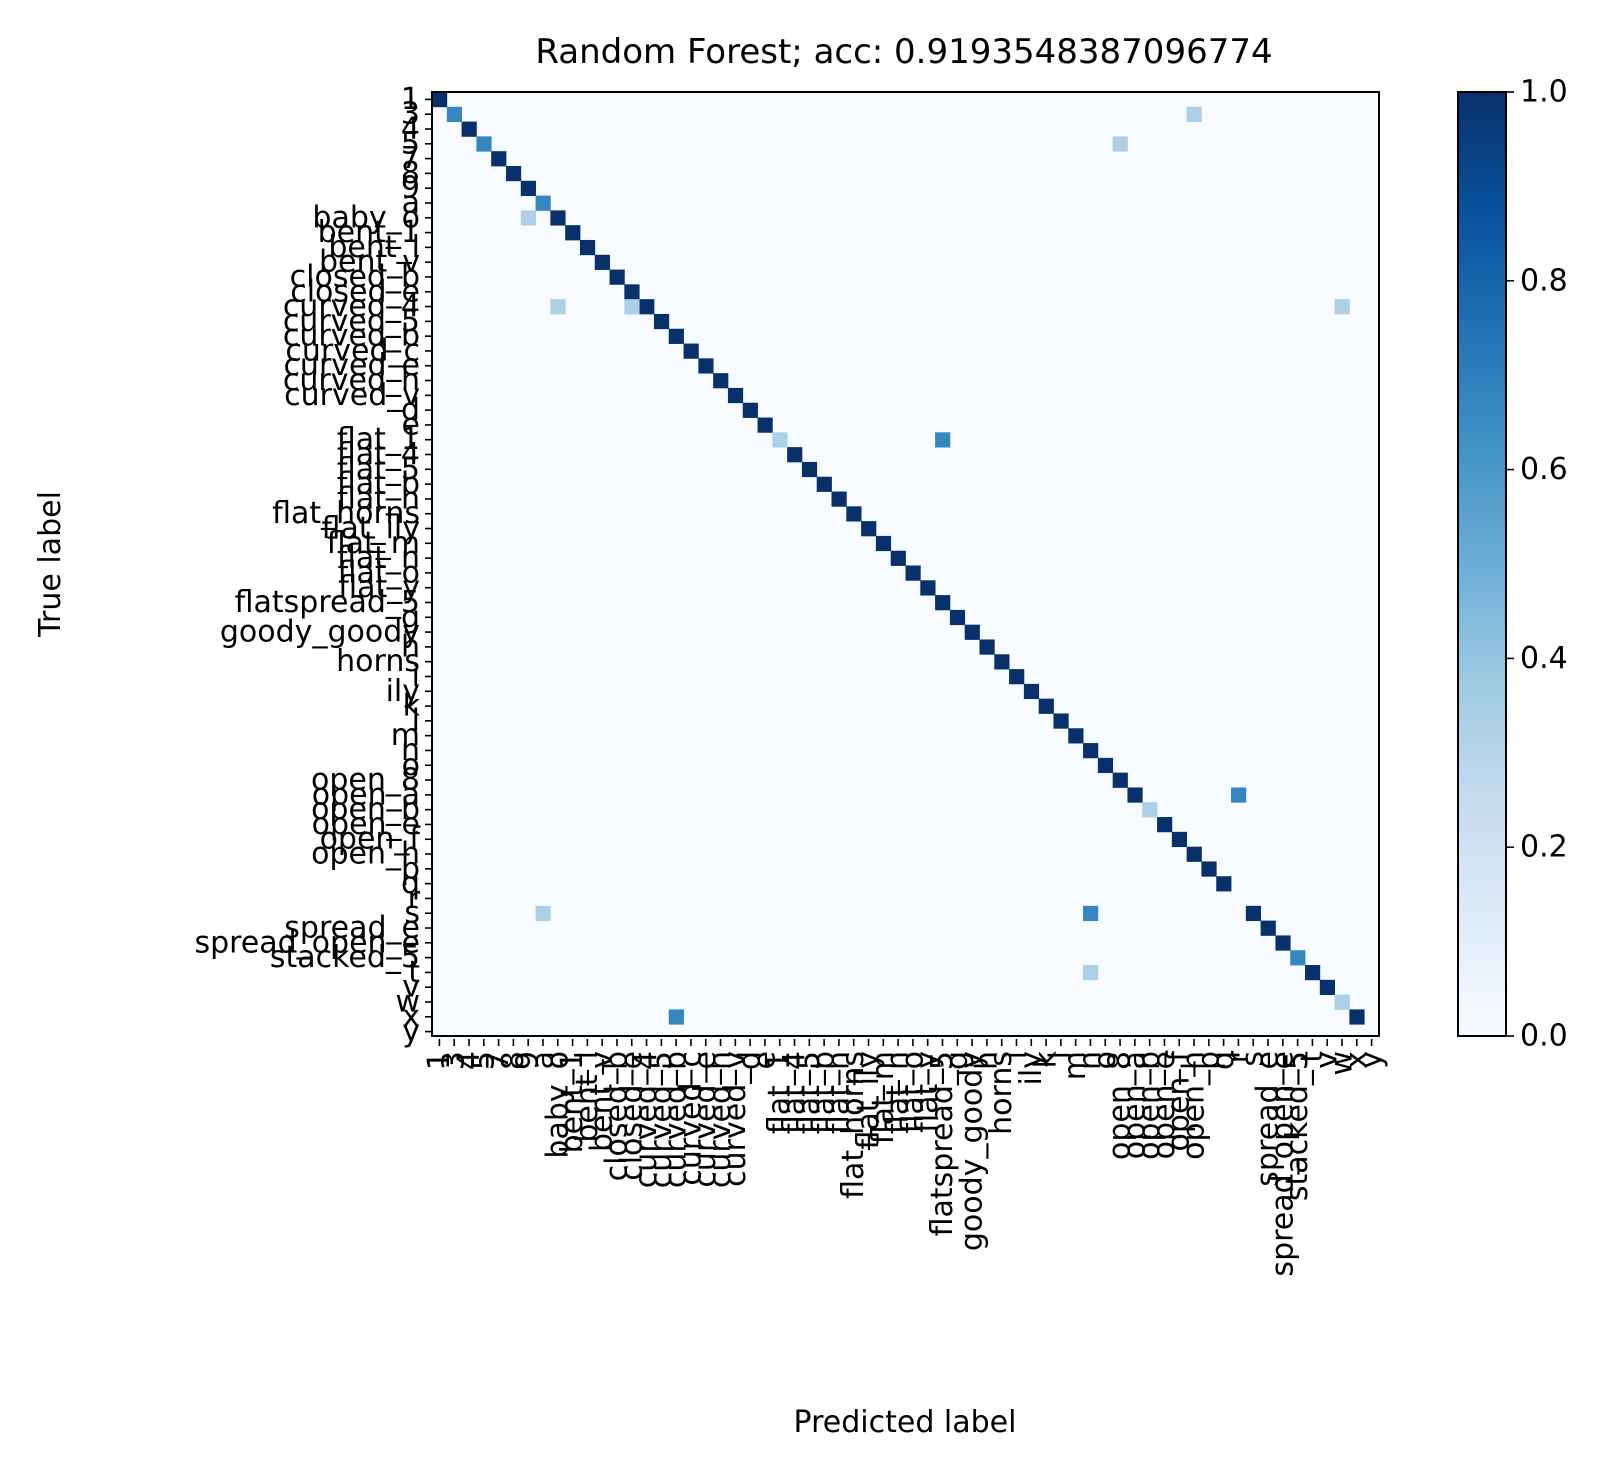  What do you see at coordinates (378, 469) in the screenshot?
I see `y-tick-label: flat_5` at bounding box center [378, 469].